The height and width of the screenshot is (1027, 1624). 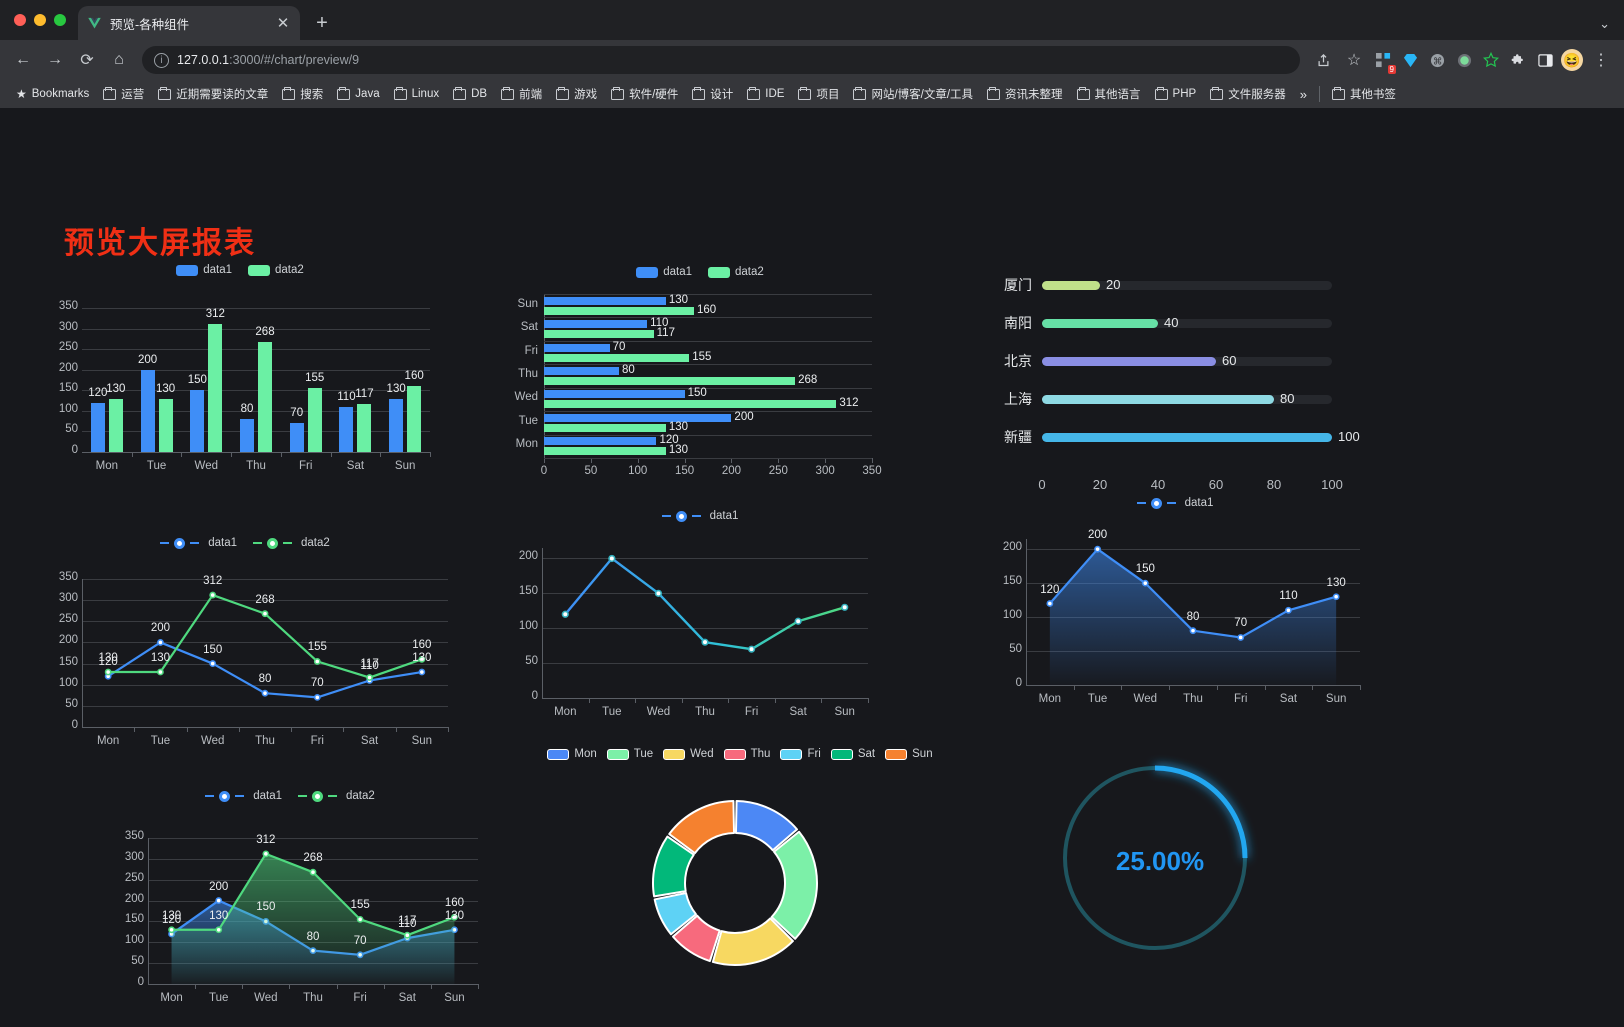 I want to click on circle-green-icon, so click(x=1464, y=60).